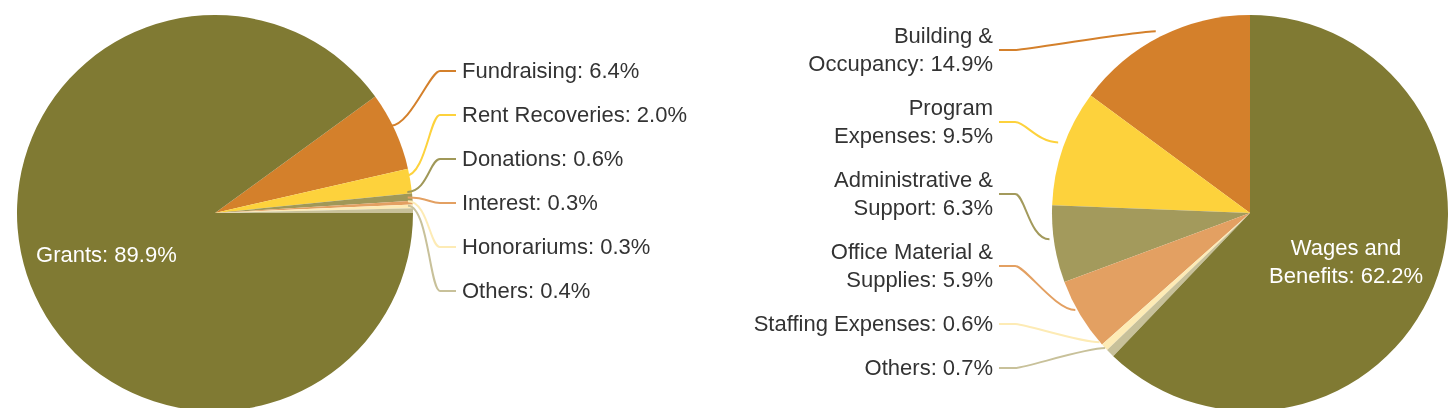 The height and width of the screenshot is (413, 1454). I want to click on slice-label: Program Expenses: 9.5%, so click(913, 121).